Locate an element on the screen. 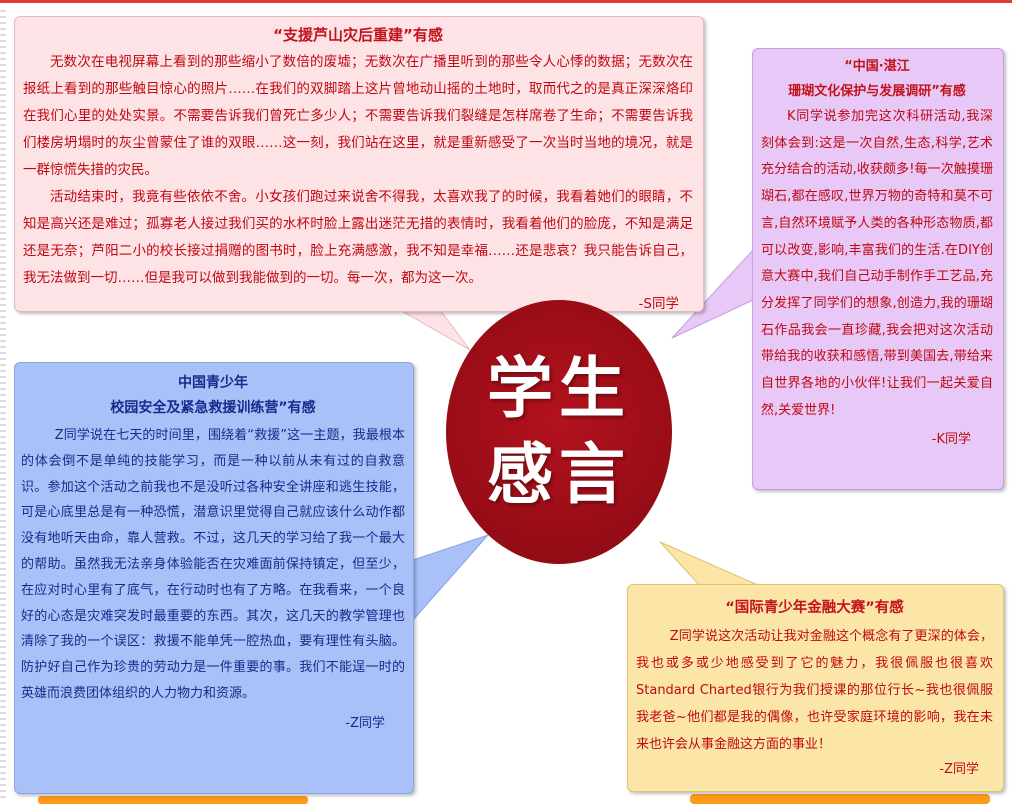 The height and width of the screenshot is (804, 1012). center-title-line2: 感言 is located at coordinates (559, 474).